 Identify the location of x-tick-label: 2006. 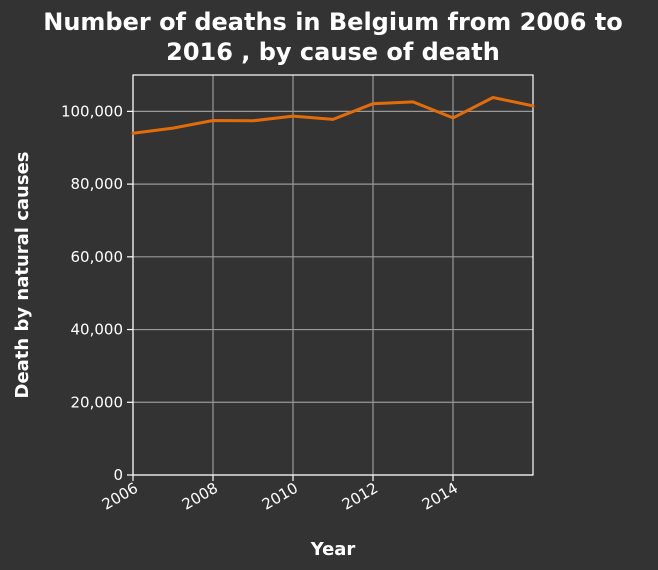
(120, 496).